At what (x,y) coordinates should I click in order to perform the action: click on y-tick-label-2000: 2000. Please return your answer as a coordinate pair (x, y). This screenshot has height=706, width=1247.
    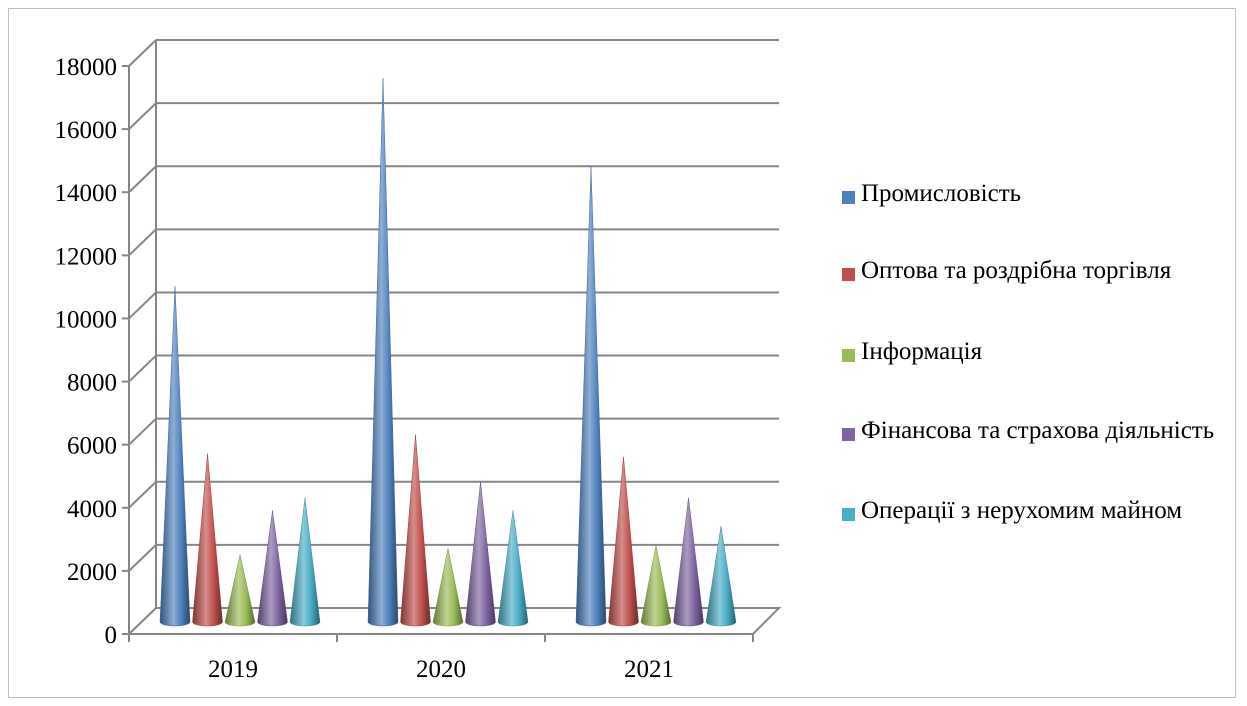
    Looking at the image, I should click on (92, 572).